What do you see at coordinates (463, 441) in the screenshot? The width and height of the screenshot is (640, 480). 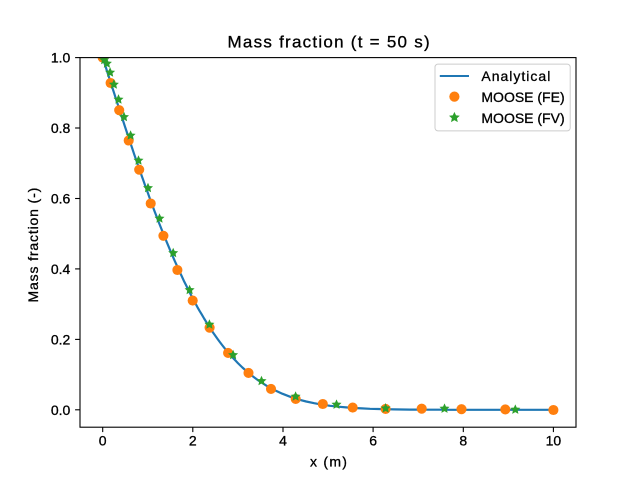 I see `svg-text: 8` at bounding box center [463, 441].